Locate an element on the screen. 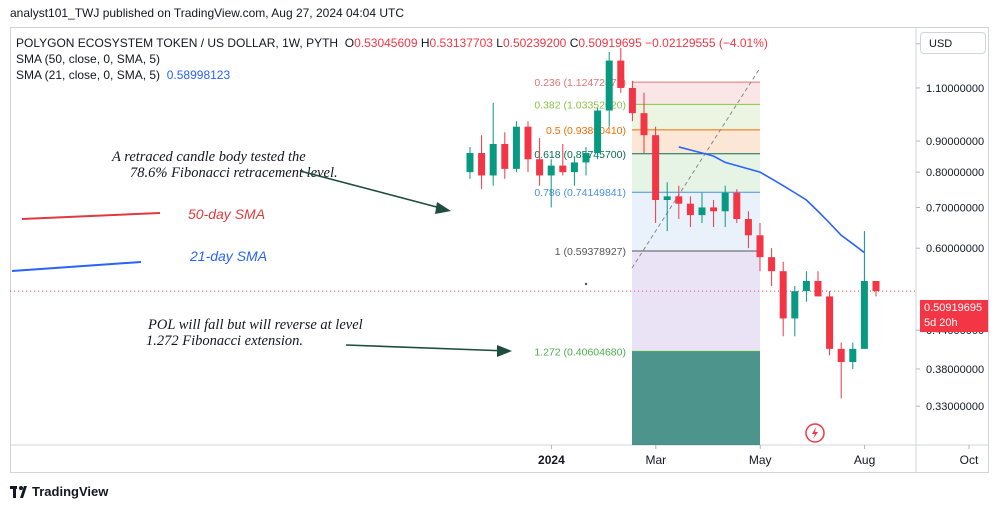 Image resolution: width=1003 pixels, height=509 pixels. fib-level-label: 0.786 (0.74149841) is located at coordinates (580, 193).